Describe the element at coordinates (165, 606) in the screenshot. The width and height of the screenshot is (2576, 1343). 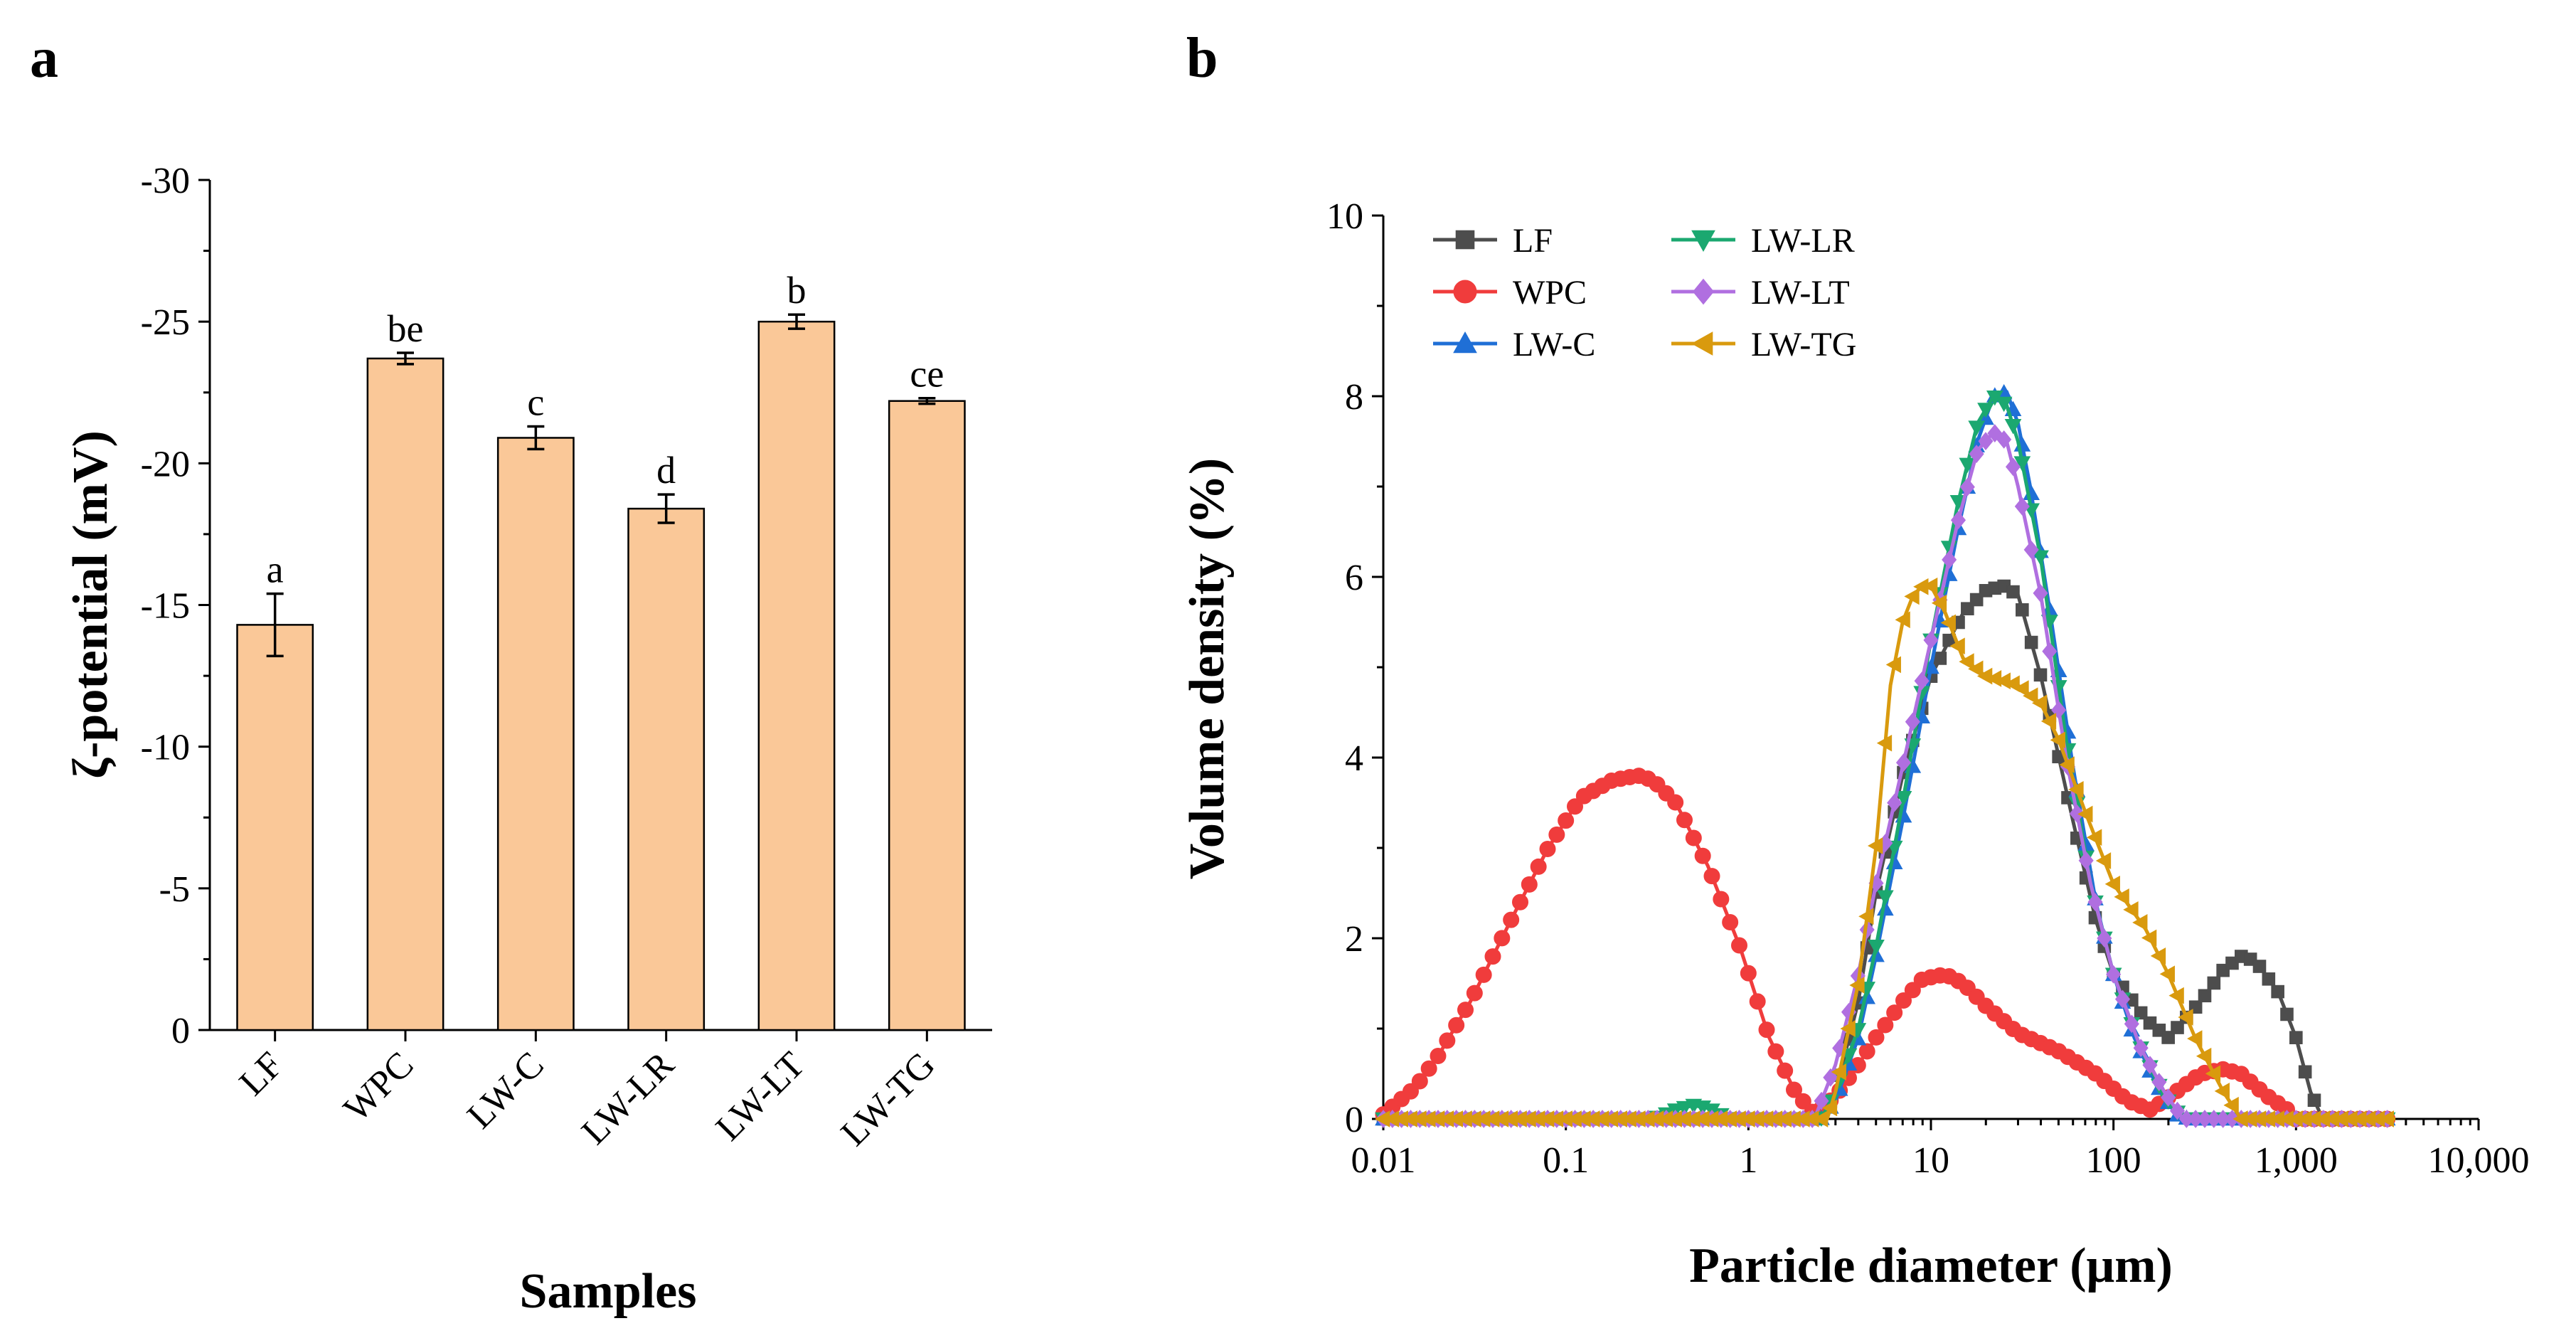
I see `y-tick-label-a: -15` at that location.